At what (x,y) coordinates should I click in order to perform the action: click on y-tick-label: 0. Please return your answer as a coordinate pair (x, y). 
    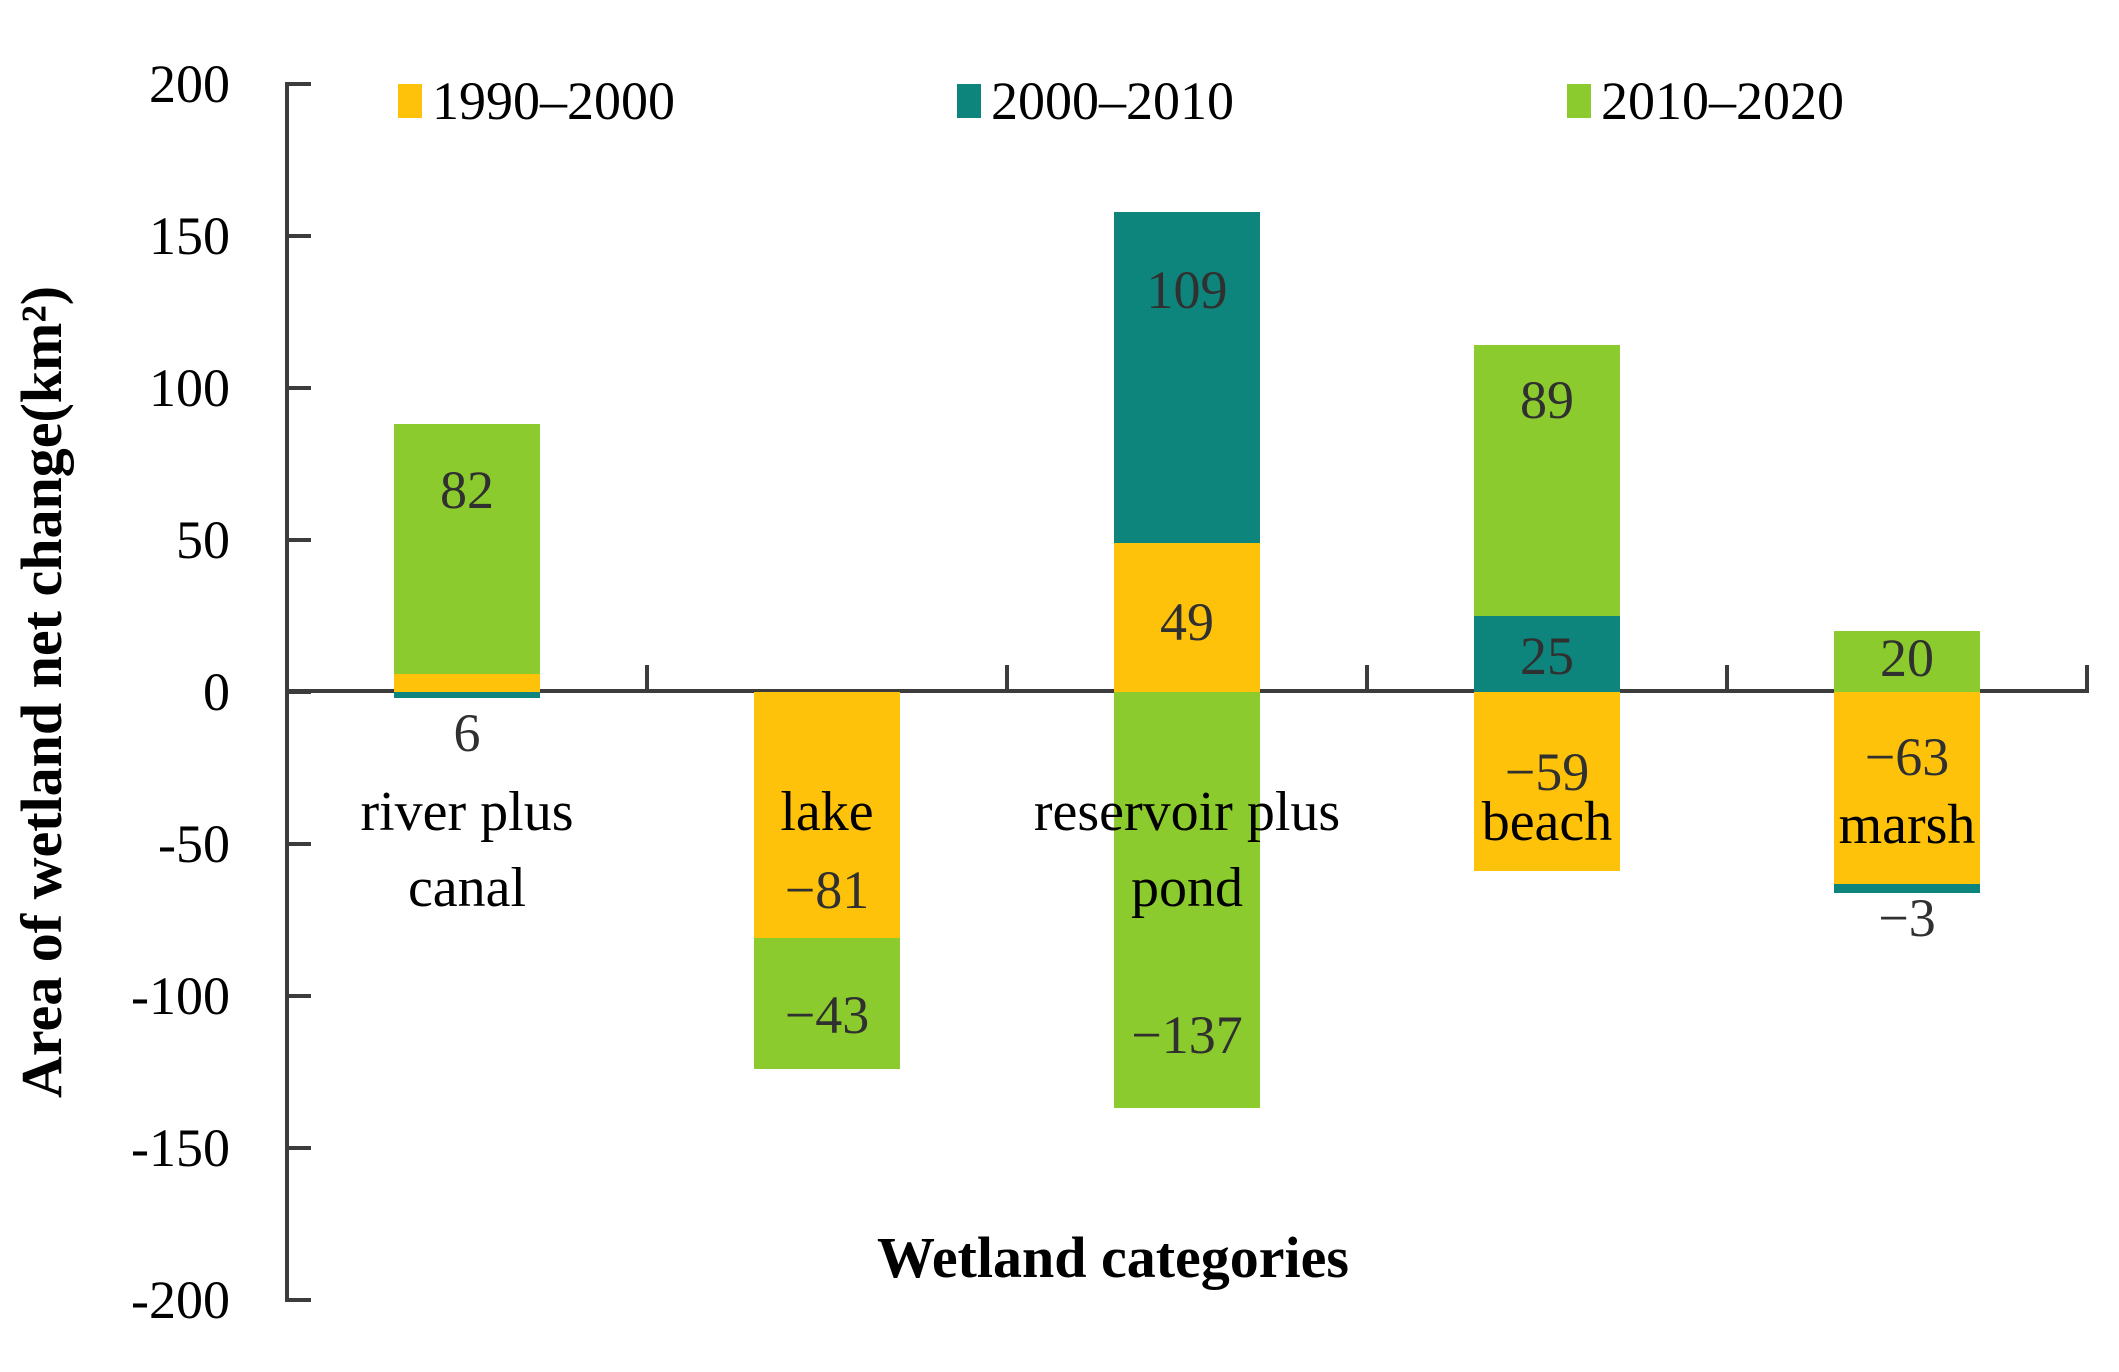
    Looking at the image, I should click on (216, 692).